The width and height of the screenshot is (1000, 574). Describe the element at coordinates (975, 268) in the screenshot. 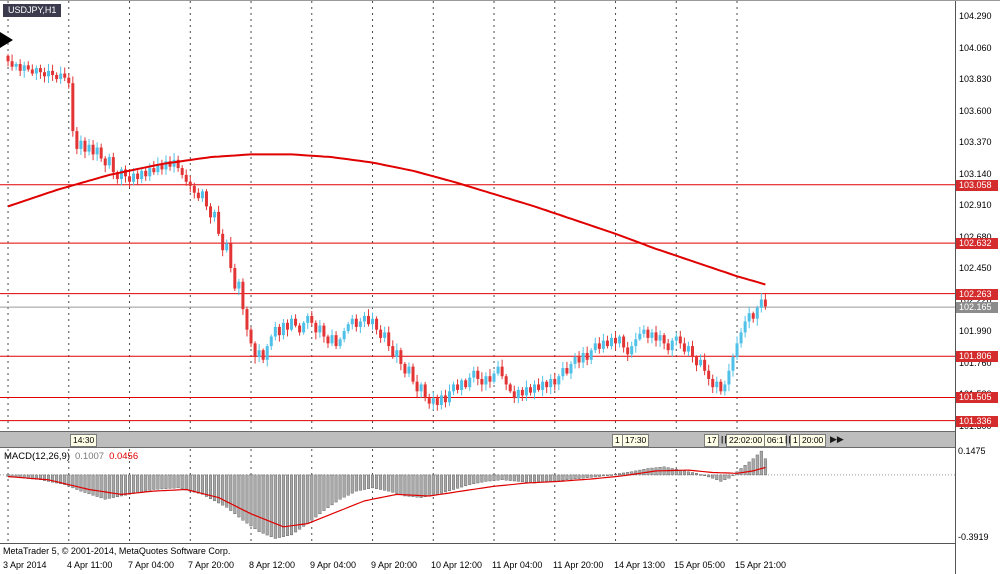

I see `price-tick: 102.450` at that location.